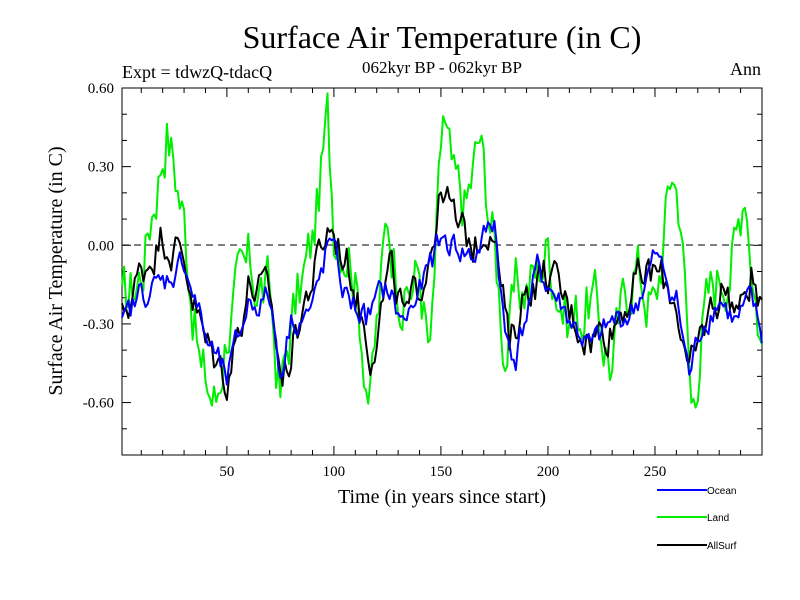 This screenshot has height=600, width=800. I want to click on y-tick-label: -0.60, so click(98, 404).